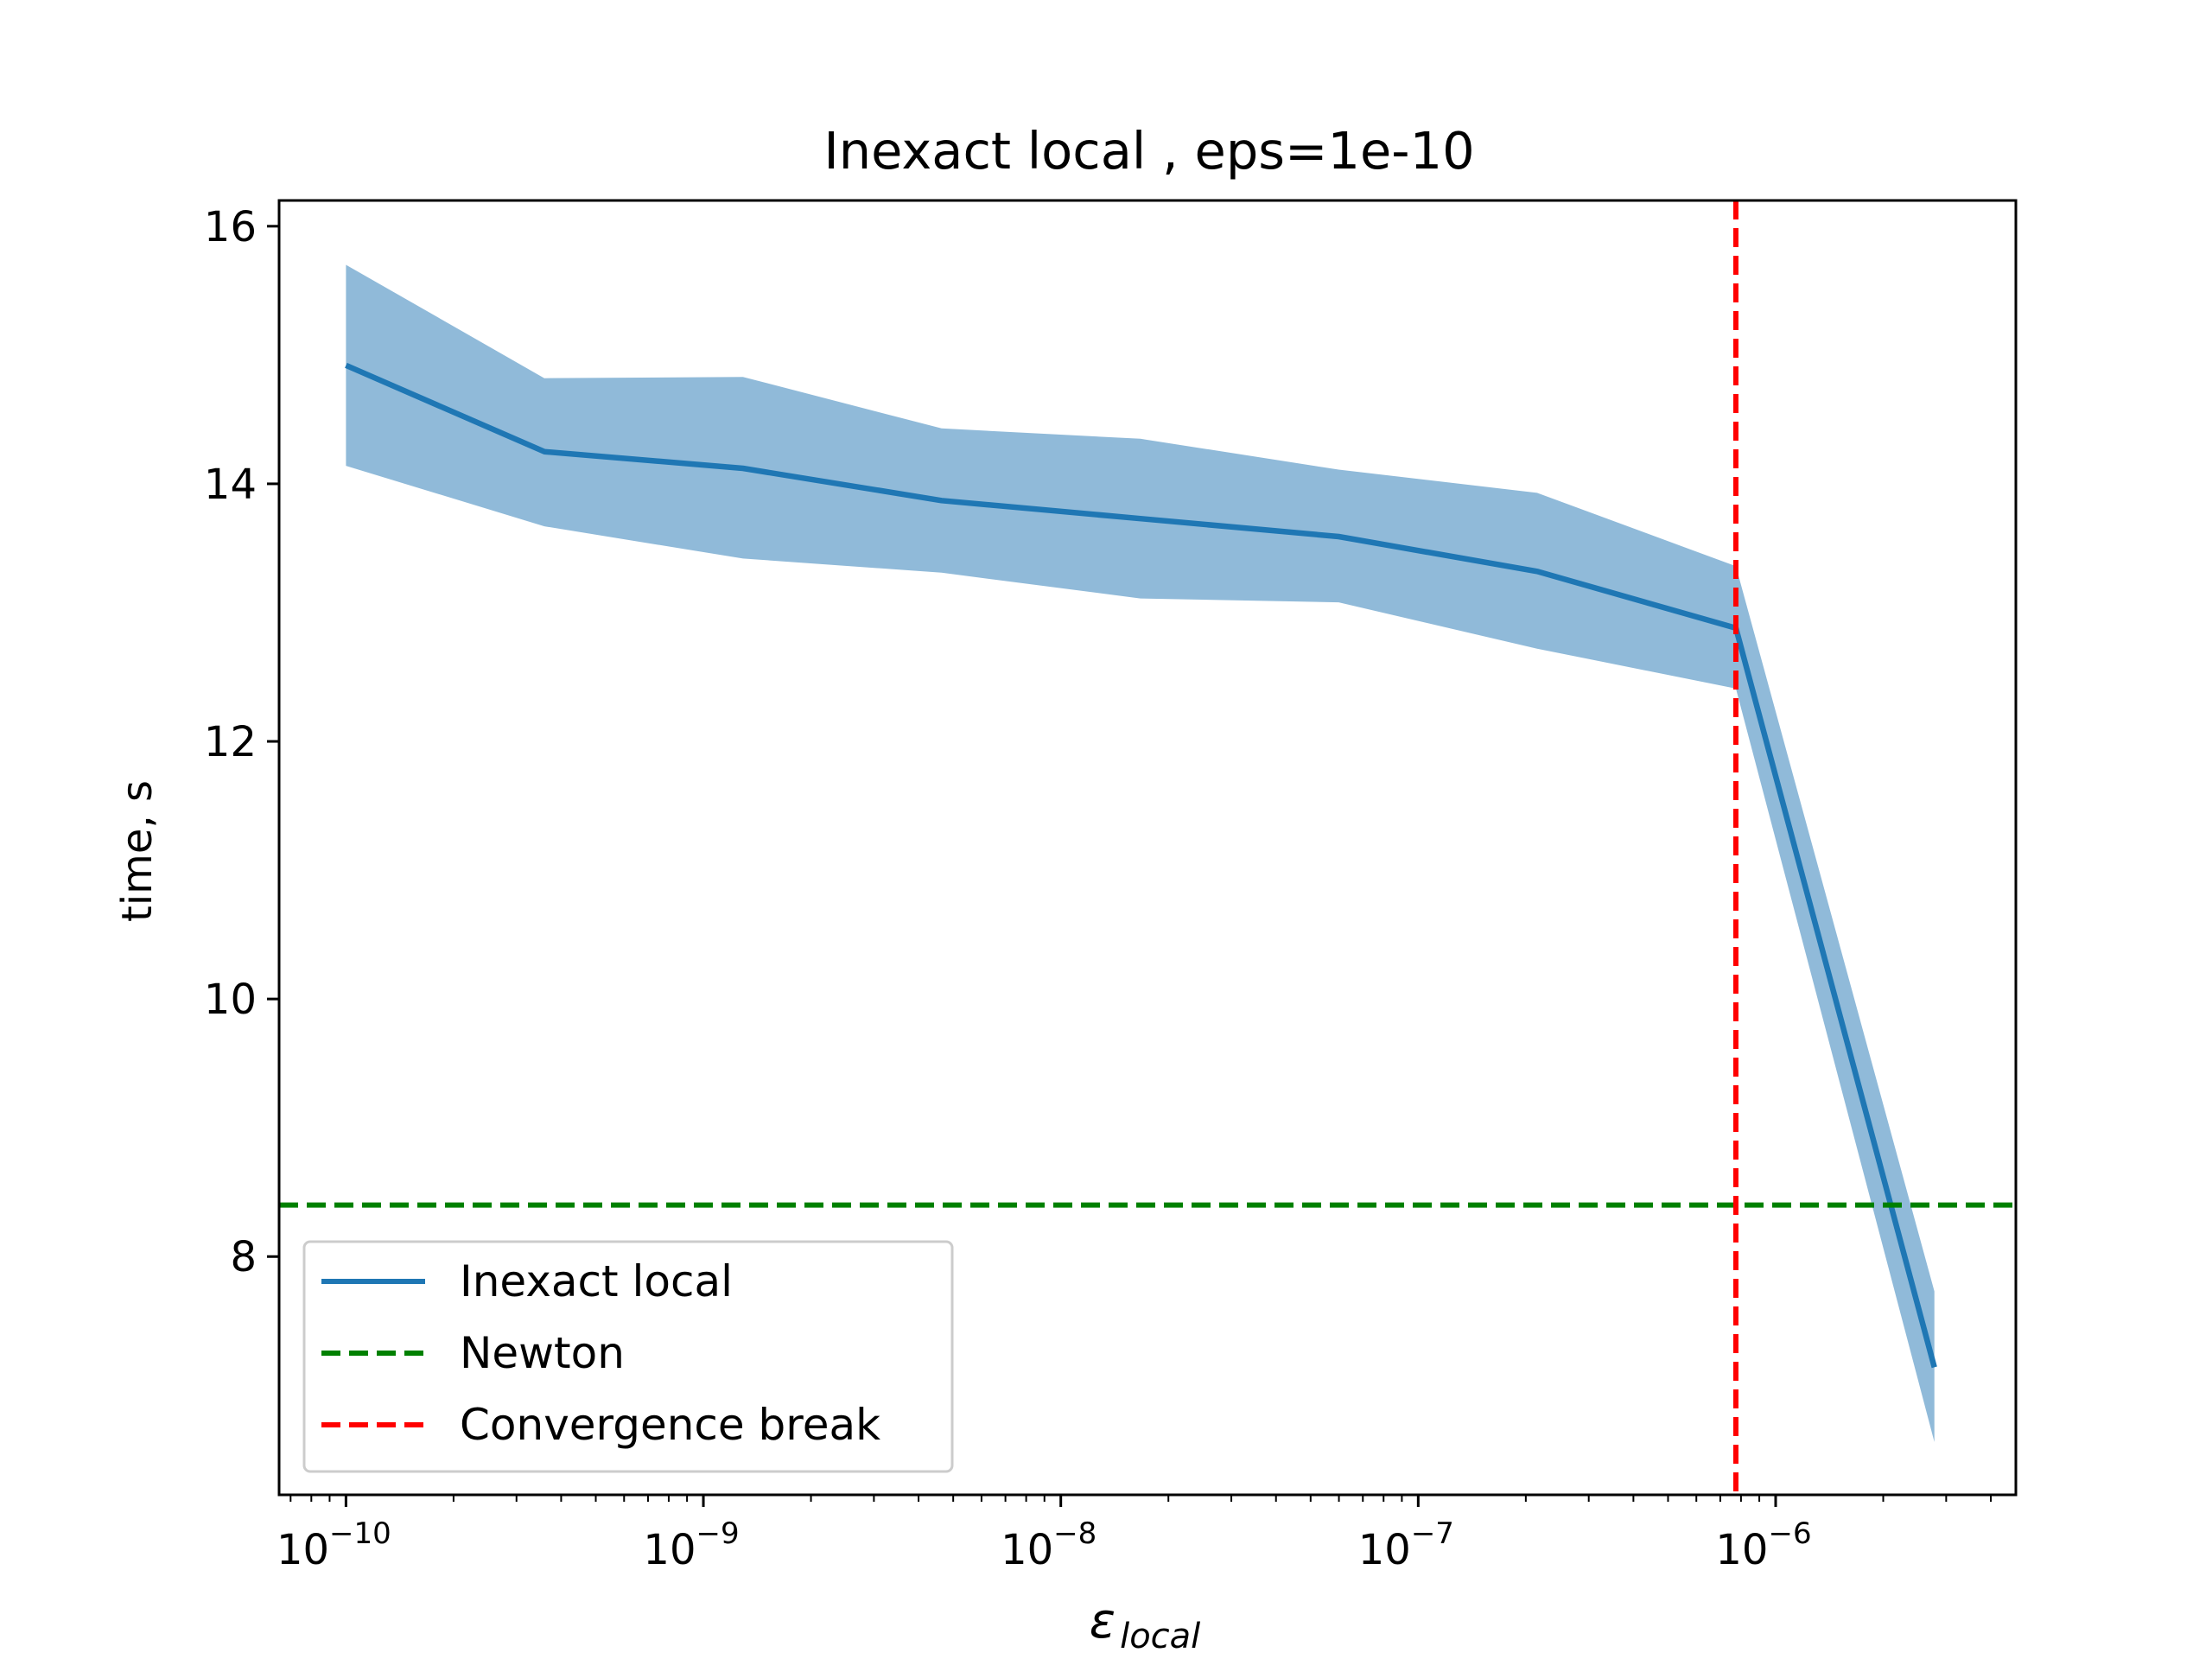 Image resolution: width=2212 pixels, height=1659 pixels. I want to click on x-tick-label-exp: −6, so click(1789, 1533).